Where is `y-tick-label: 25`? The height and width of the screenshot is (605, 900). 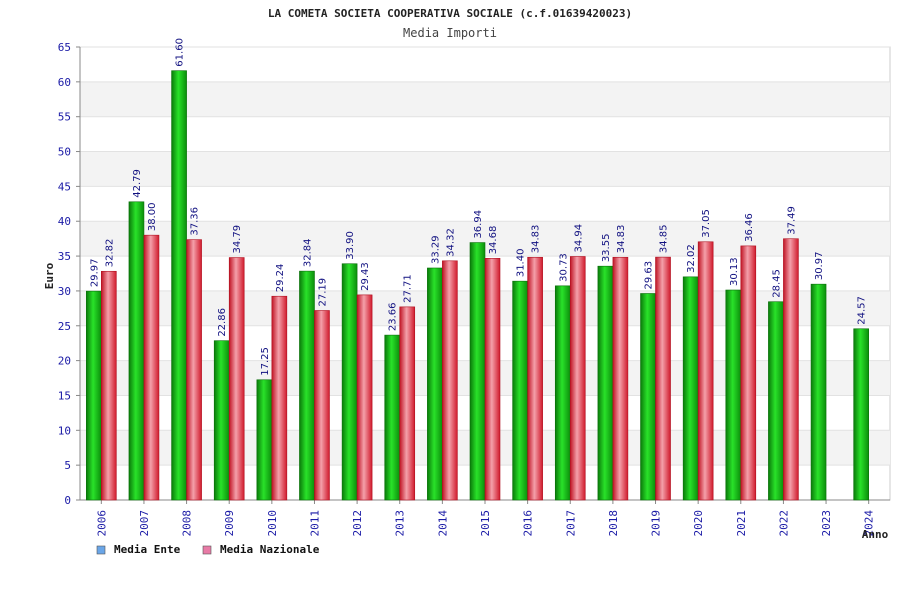 y-tick-label: 25 is located at coordinates (64, 326).